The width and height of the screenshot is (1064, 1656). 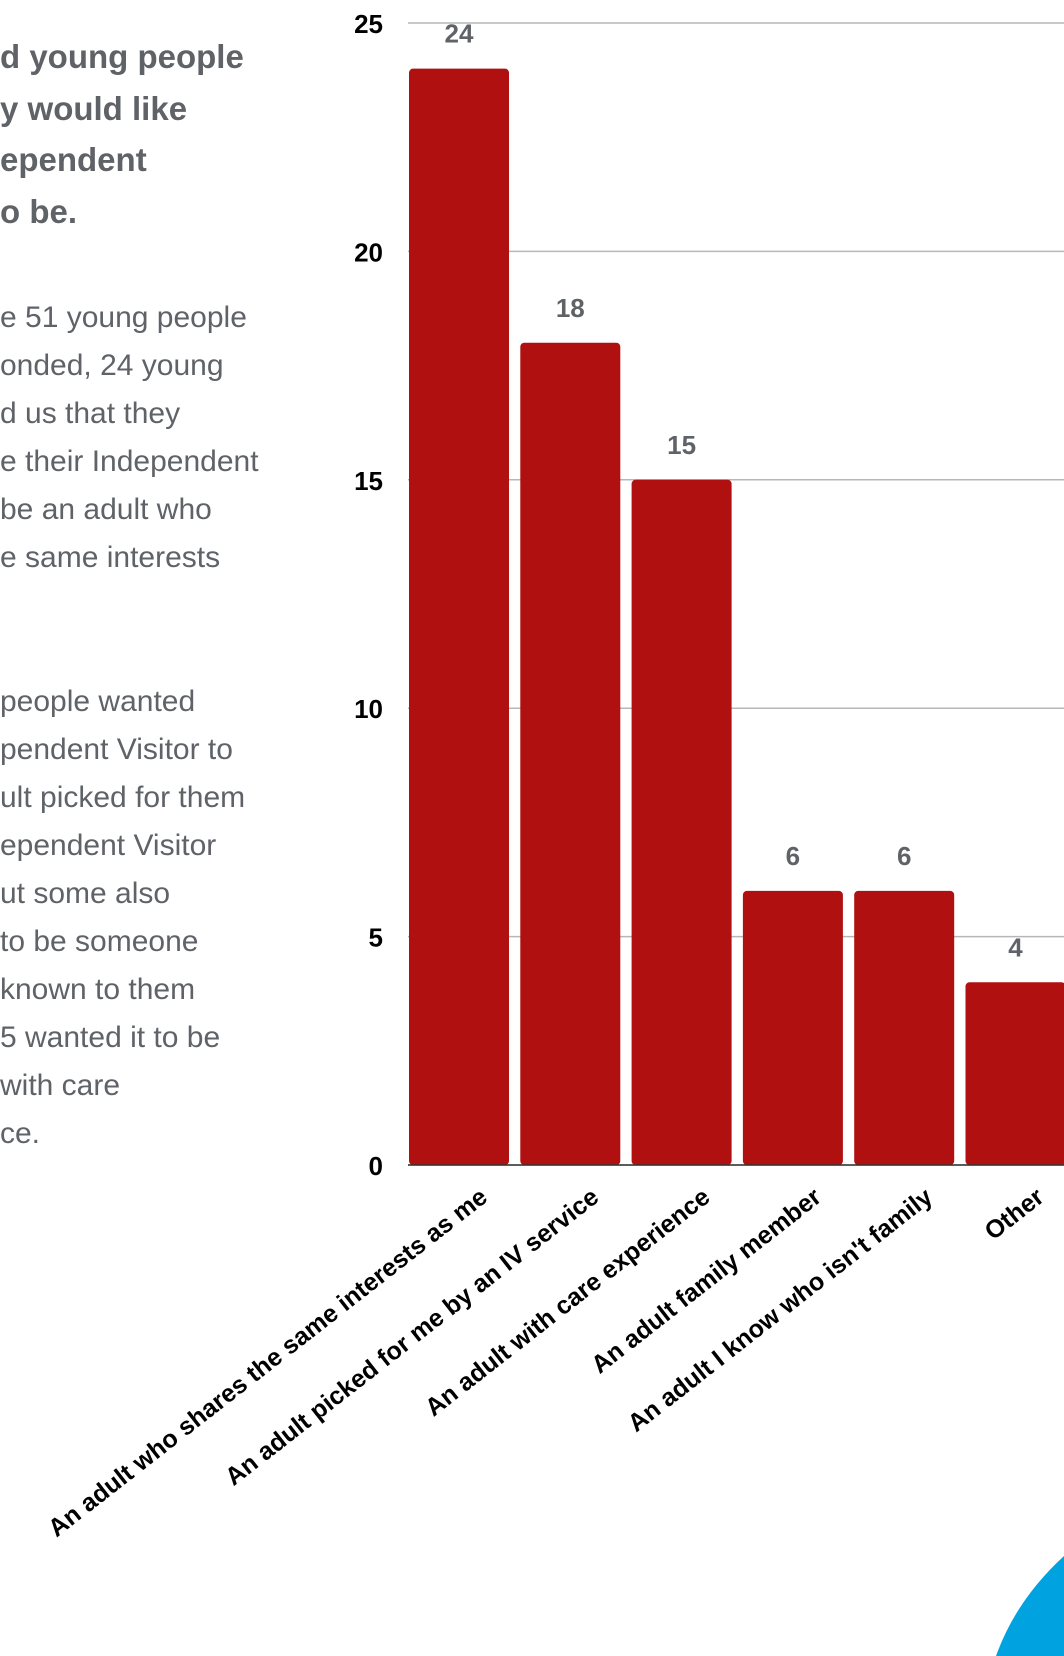 What do you see at coordinates (681, 445) in the screenshot?
I see `data-label: 15` at bounding box center [681, 445].